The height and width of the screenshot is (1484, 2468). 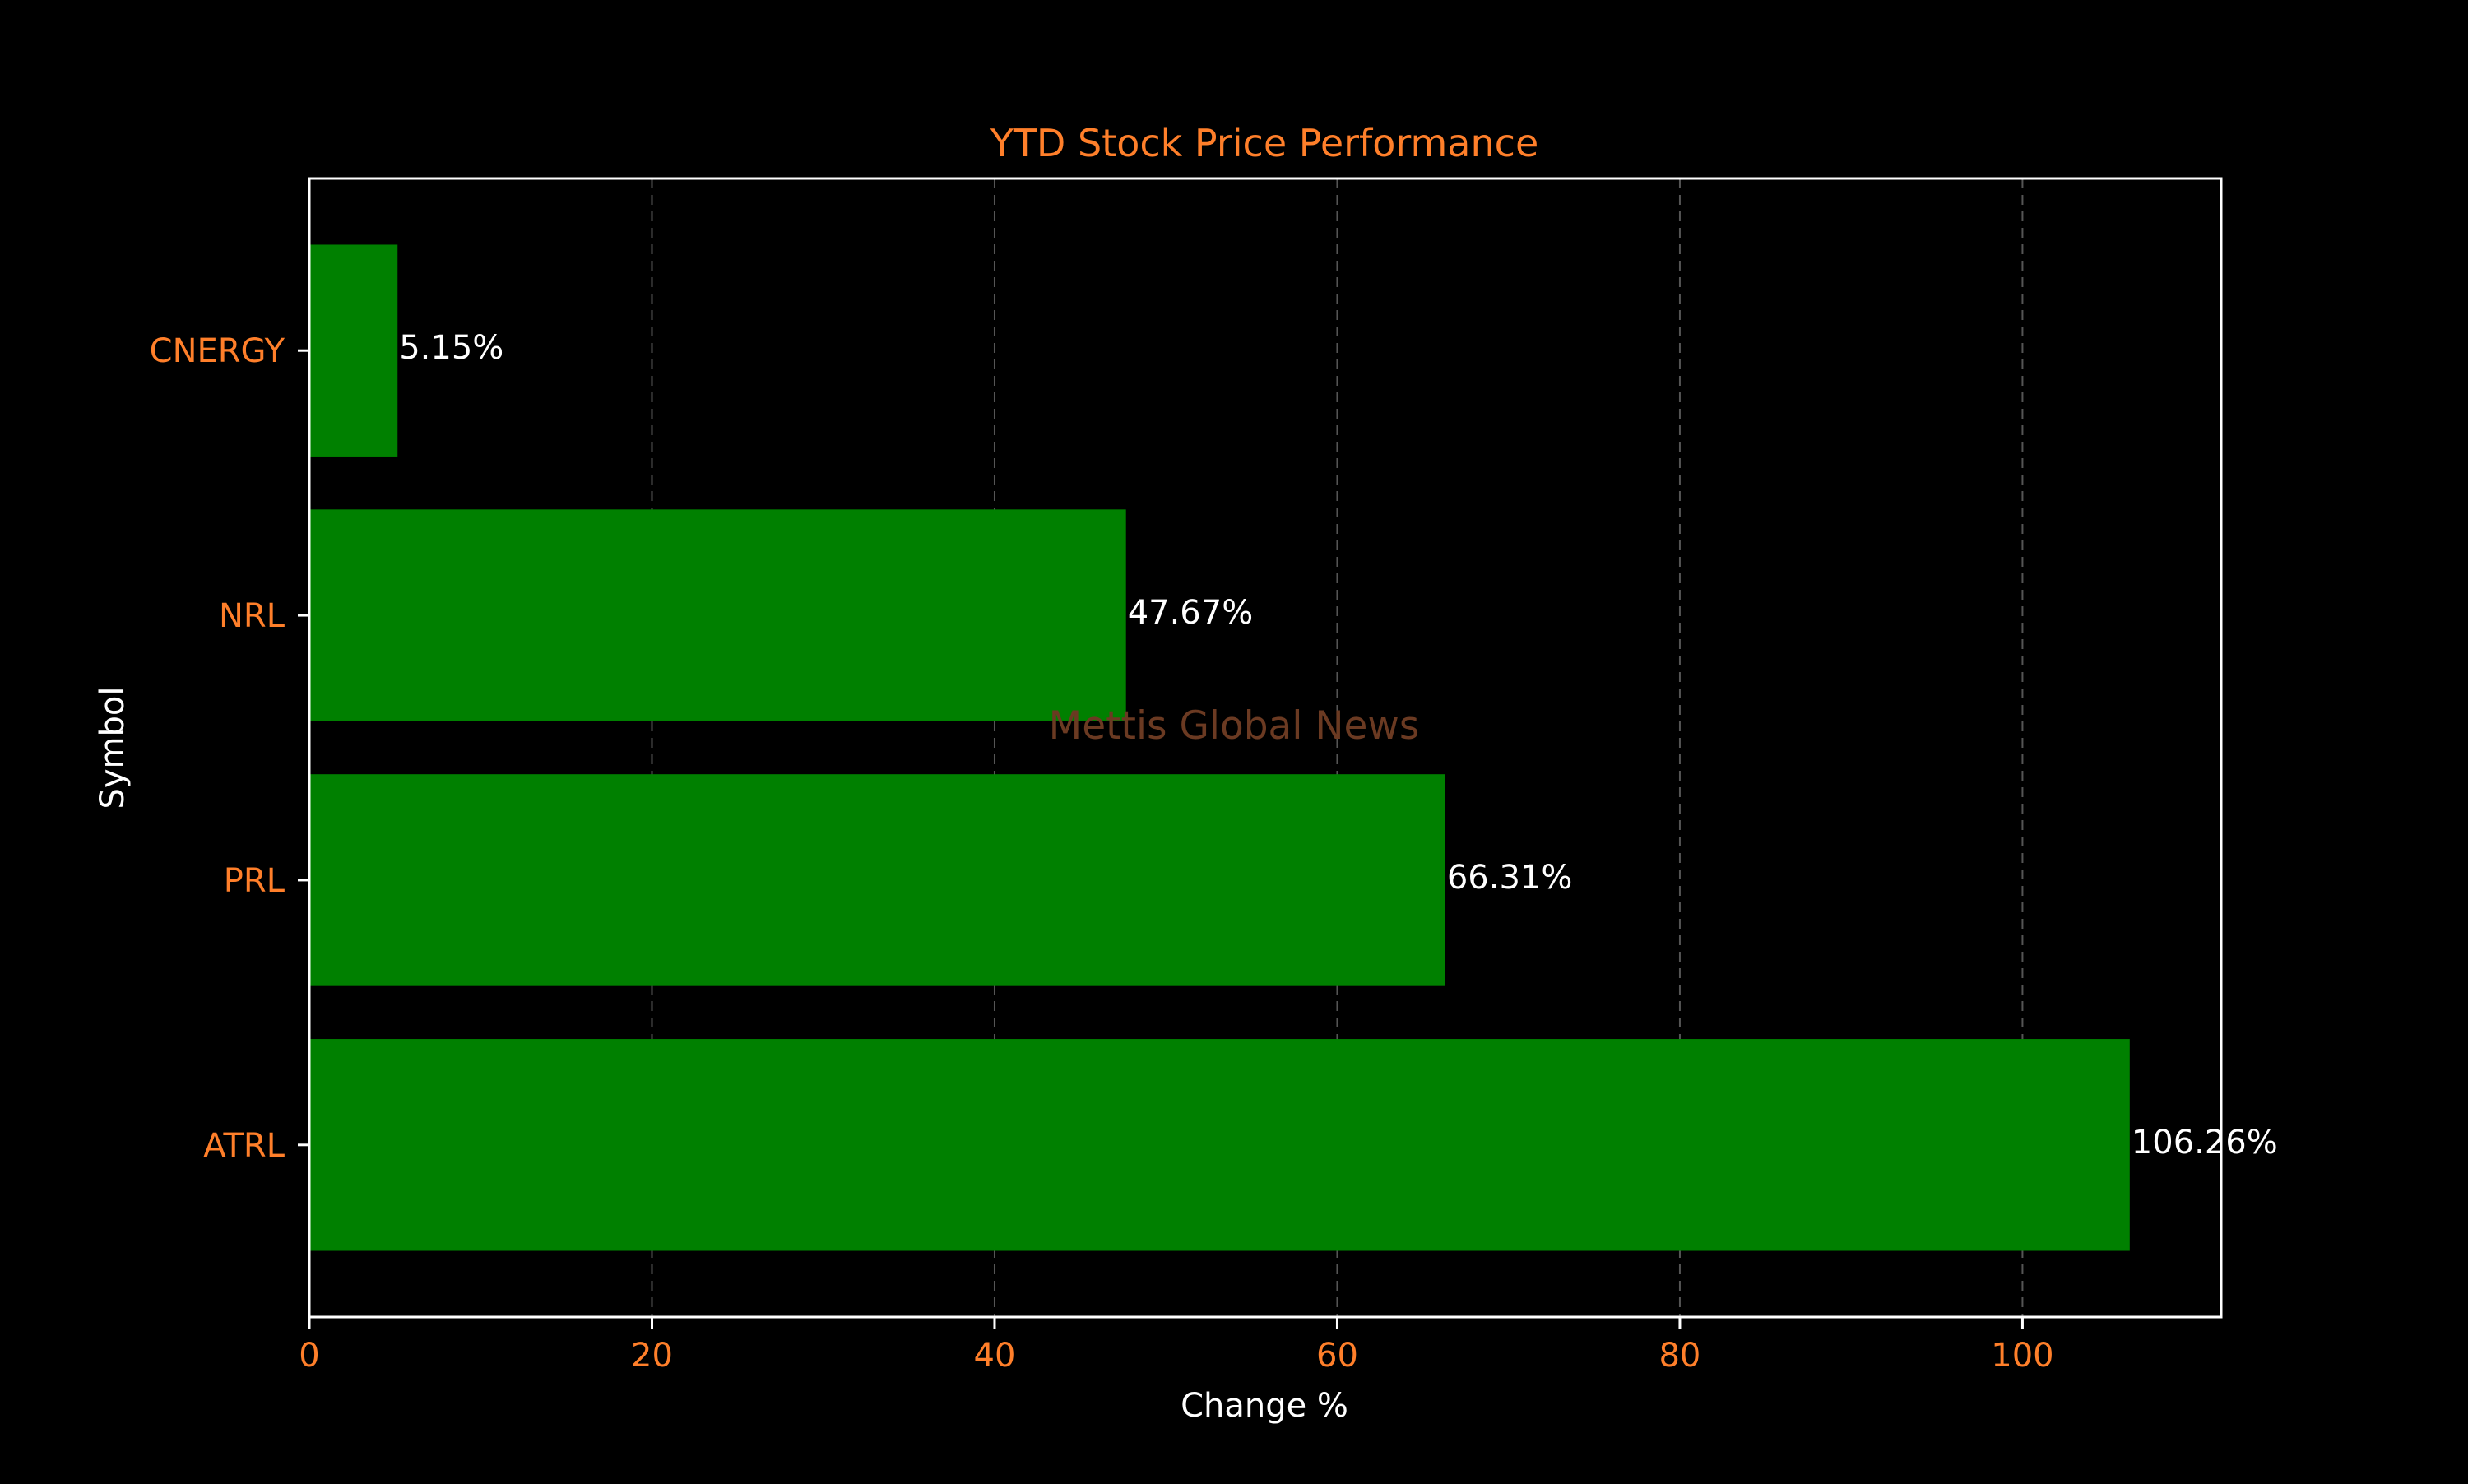 What do you see at coordinates (2022, 1356) in the screenshot?
I see `x-tick-label: 100` at bounding box center [2022, 1356].